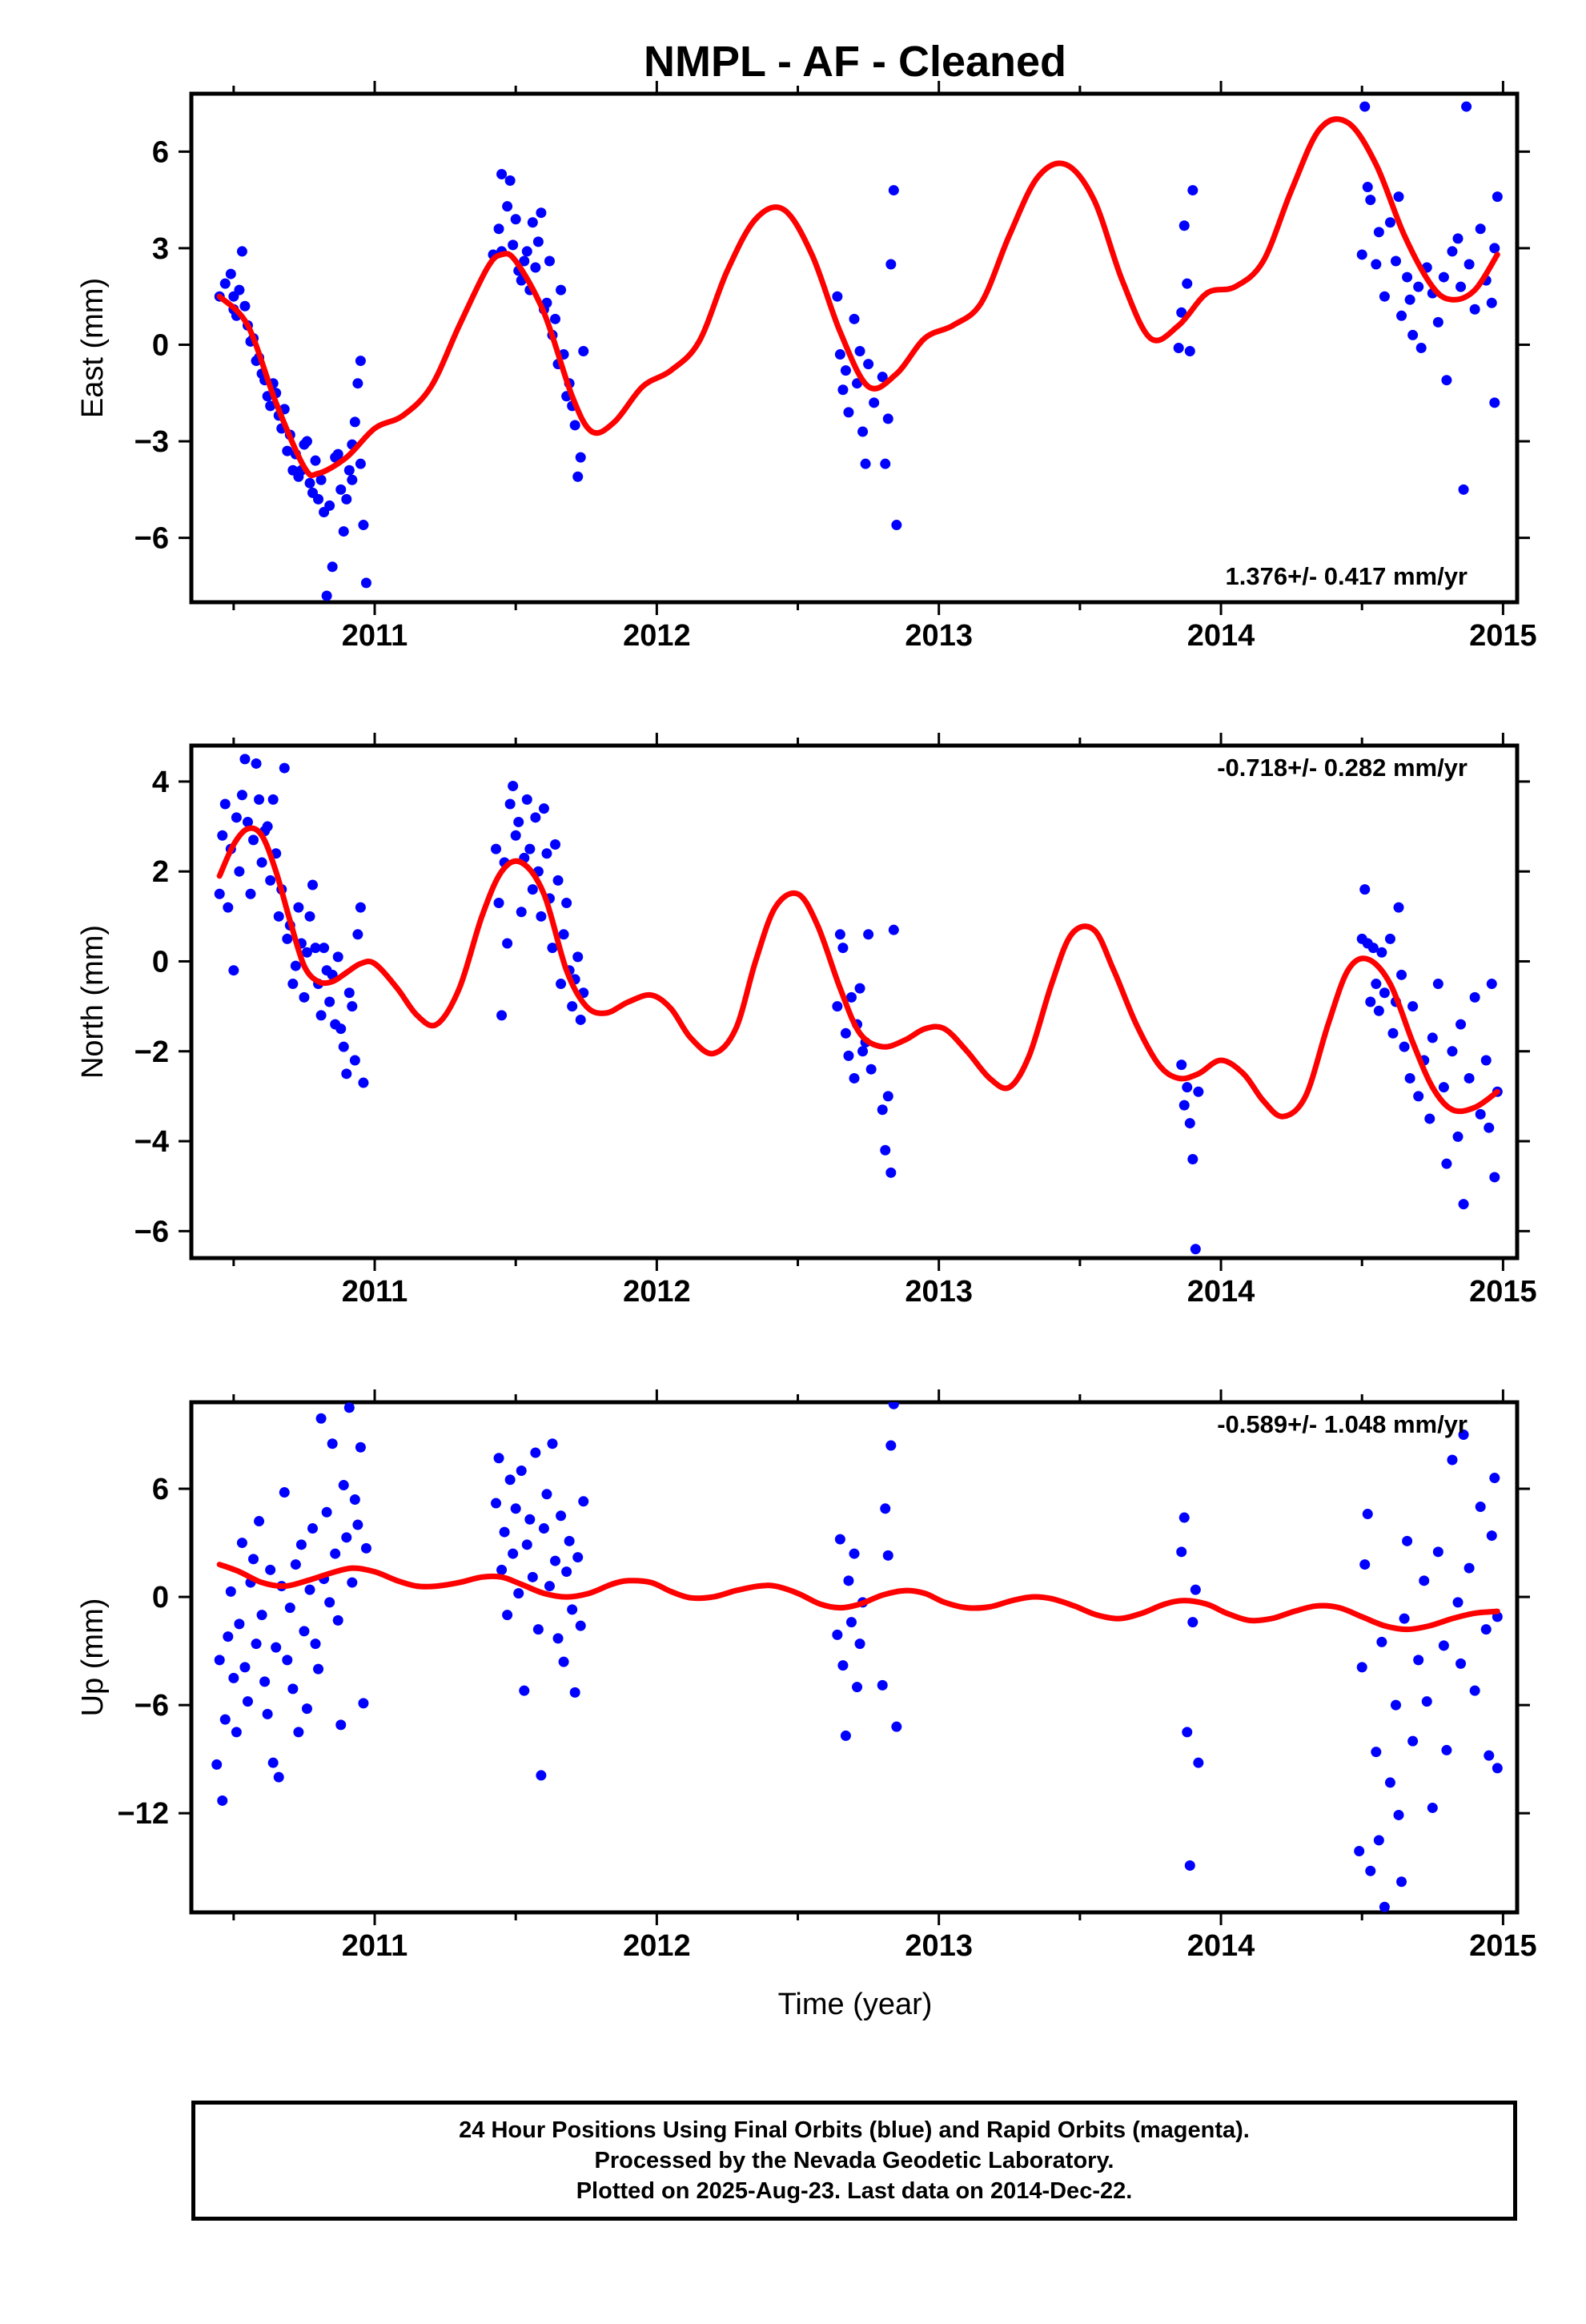  Describe the element at coordinates (855, 62) in the screenshot. I see `figure-title: NMPL - AF - Cleaned` at that location.